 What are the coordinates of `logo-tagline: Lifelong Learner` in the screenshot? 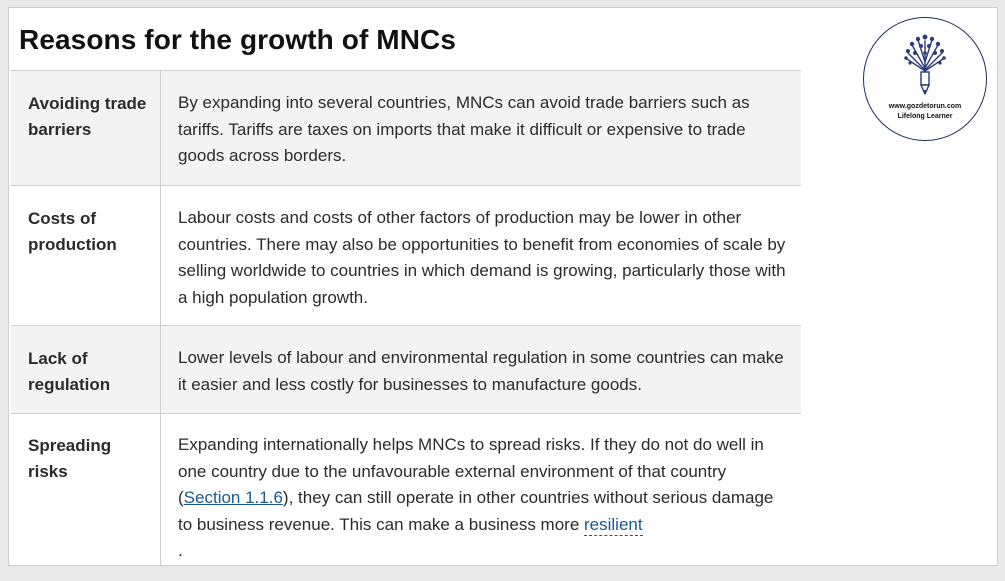 It's located at (925, 116).